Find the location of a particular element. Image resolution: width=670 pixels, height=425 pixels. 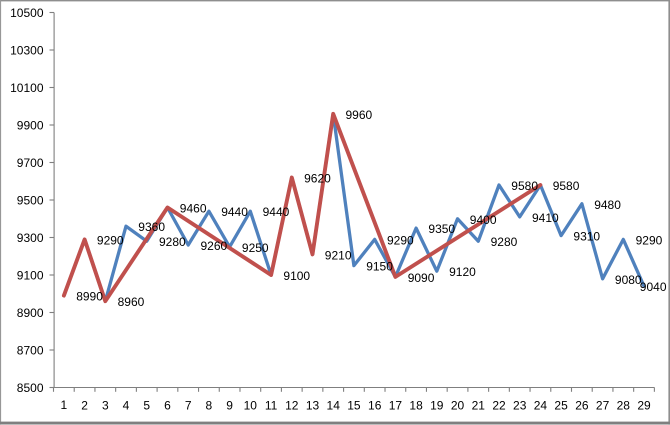

svg-text: 8900 is located at coordinates (30, 313).